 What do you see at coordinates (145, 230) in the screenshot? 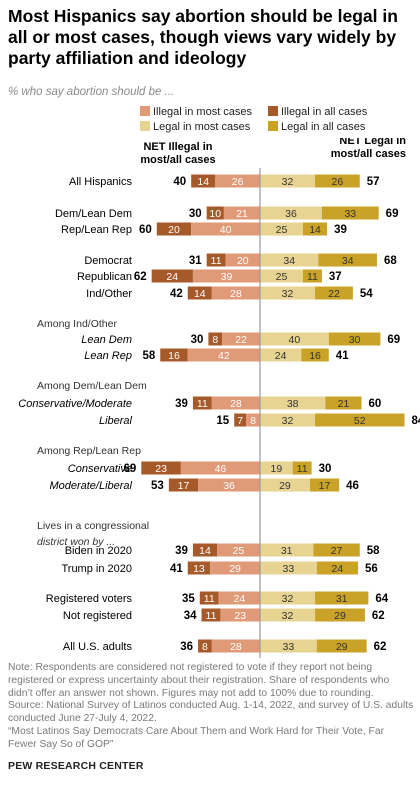
I see `net-illegal-value: 60` at bounding box center [145, 230].